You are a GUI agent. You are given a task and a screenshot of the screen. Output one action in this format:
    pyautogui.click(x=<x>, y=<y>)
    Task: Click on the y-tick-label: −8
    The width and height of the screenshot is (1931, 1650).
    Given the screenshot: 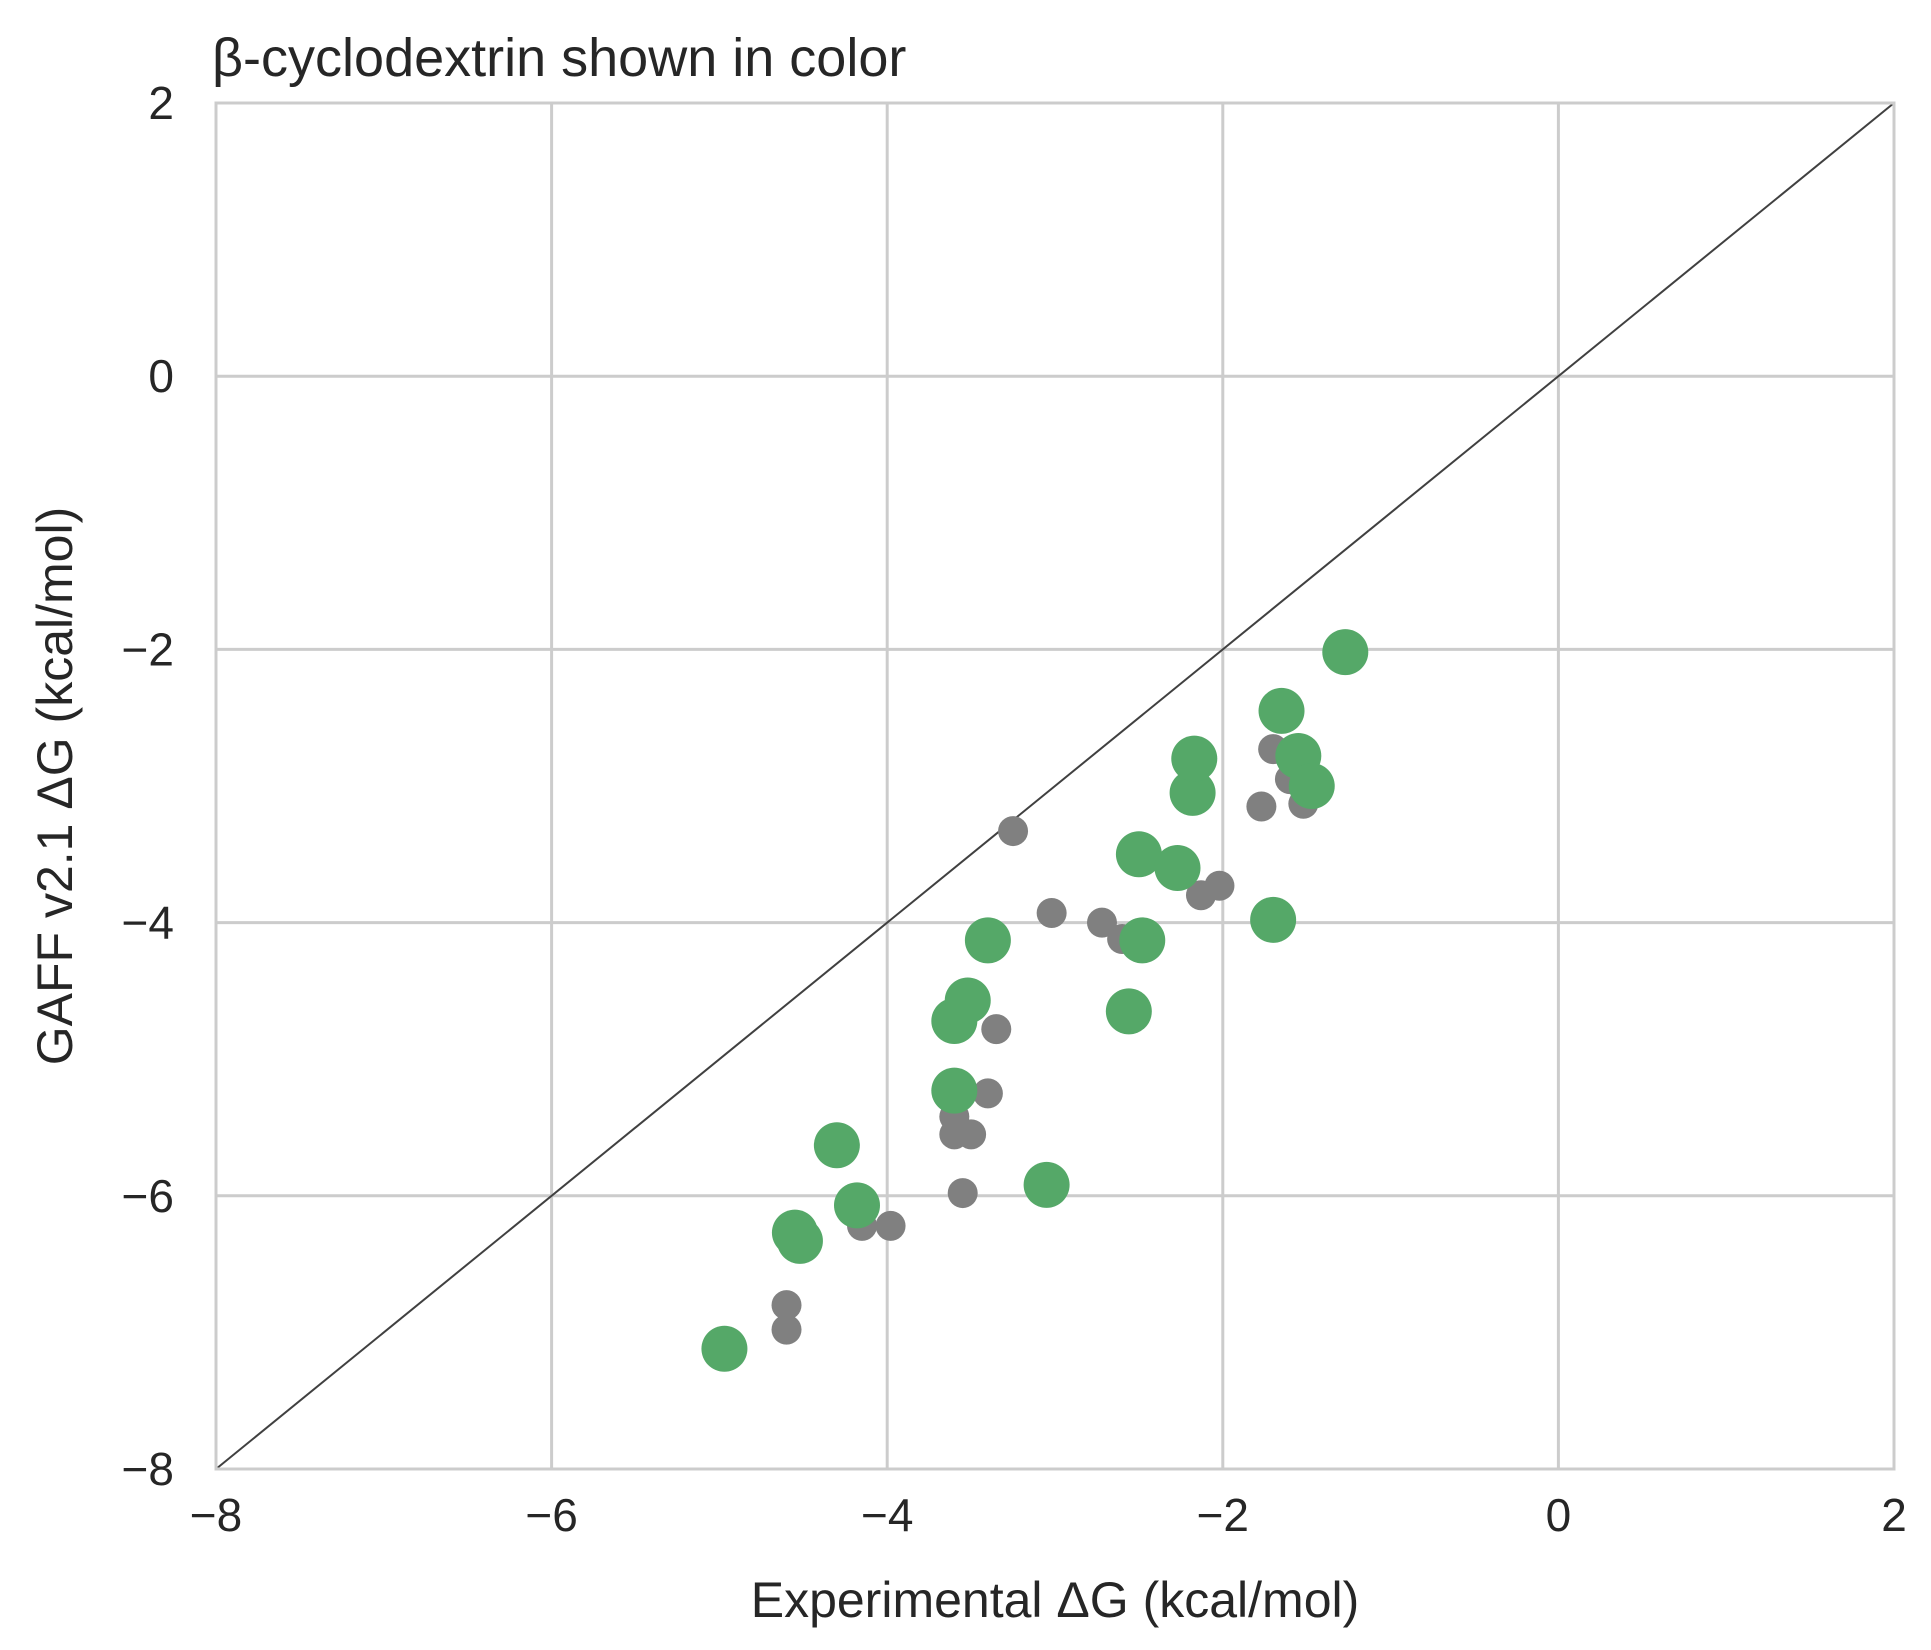 What is the action you would take?
    pyautogui.click(x=148, y=1469)
    